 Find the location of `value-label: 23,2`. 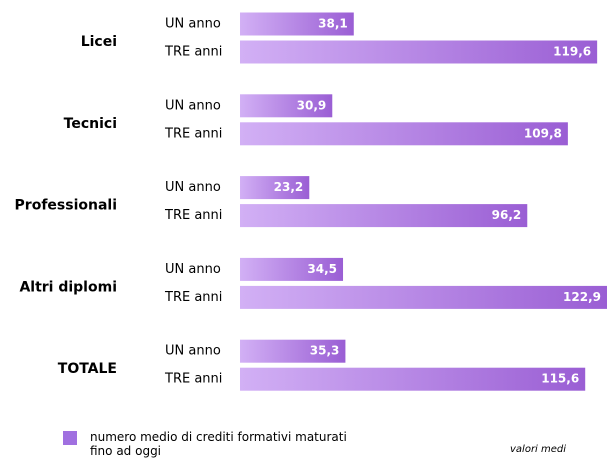

value-label: 23,2 is located at coordinates (289, 187).